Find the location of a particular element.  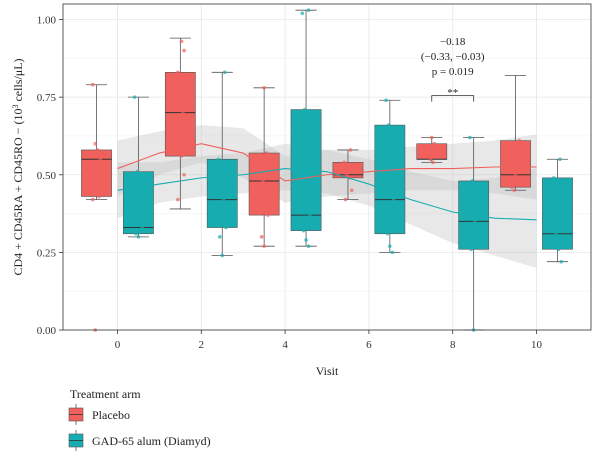

significance-bracket is located at coordinates (453, 98).